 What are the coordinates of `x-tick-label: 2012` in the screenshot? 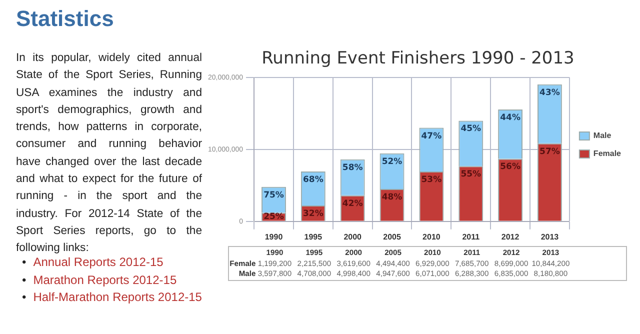 It's located at (510, 237).